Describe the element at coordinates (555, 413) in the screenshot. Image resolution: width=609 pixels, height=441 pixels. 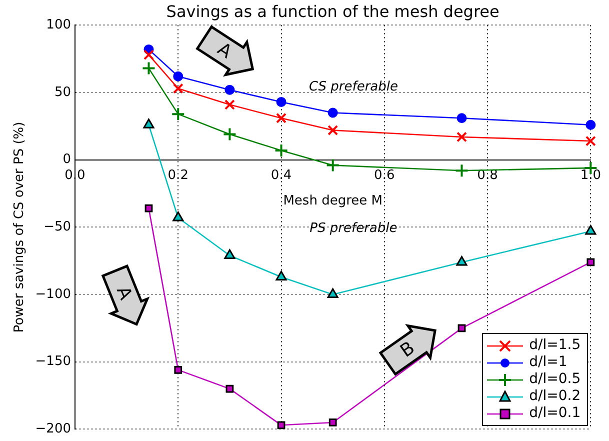
I see `legend-label: d/l=0.1` at that location.